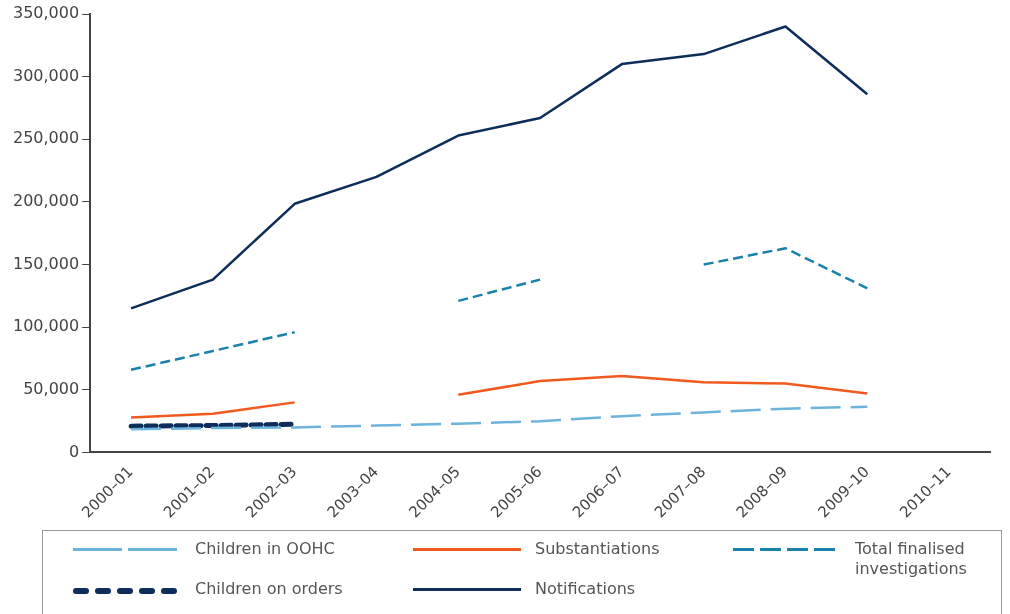 This screenshot has height=614, width=1010. What do you see at coordinates (46, 263) in the screenshot?
I see `y-tick-label: 150,000` at bounding box center [46, 263].